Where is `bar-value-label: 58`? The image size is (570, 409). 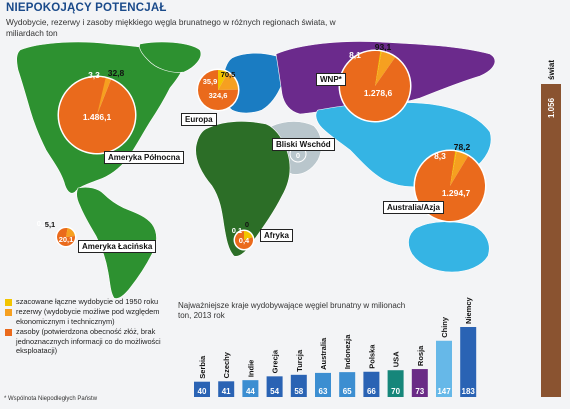
bar-value-label: 58 is located at coordinates (298, 391).